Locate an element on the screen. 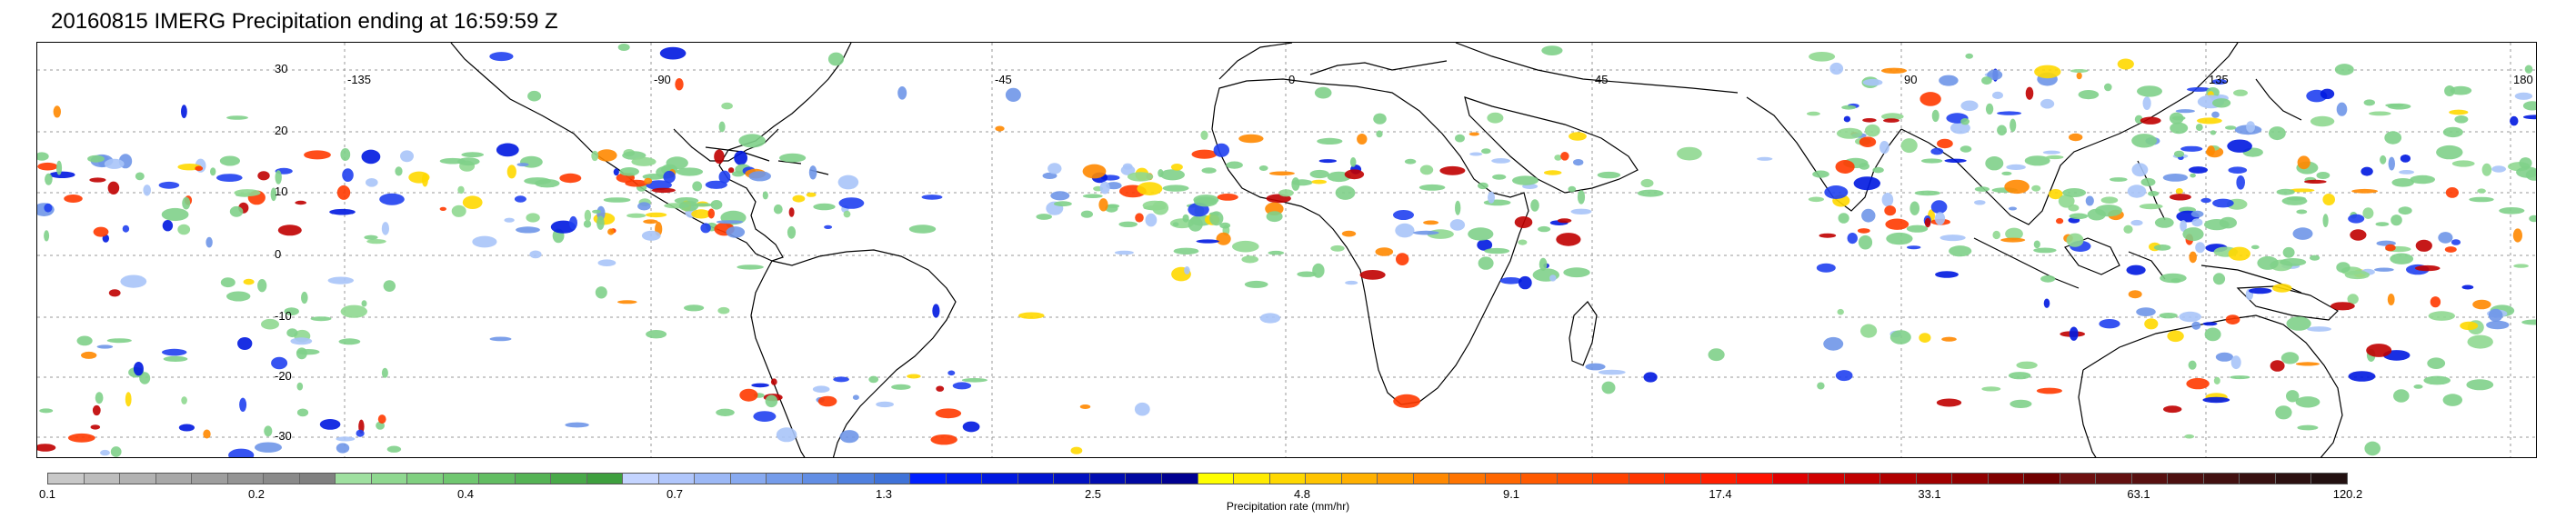 This screenshot has width=2576, height=519. longitude-label: 90 is located at coordinates (1911, 79).